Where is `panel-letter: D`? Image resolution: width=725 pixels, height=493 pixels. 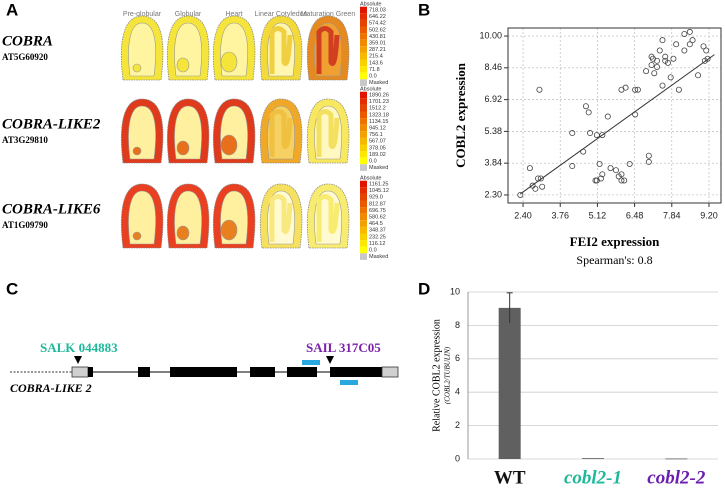
panel-letter: D is located at coordinates (424, 288).